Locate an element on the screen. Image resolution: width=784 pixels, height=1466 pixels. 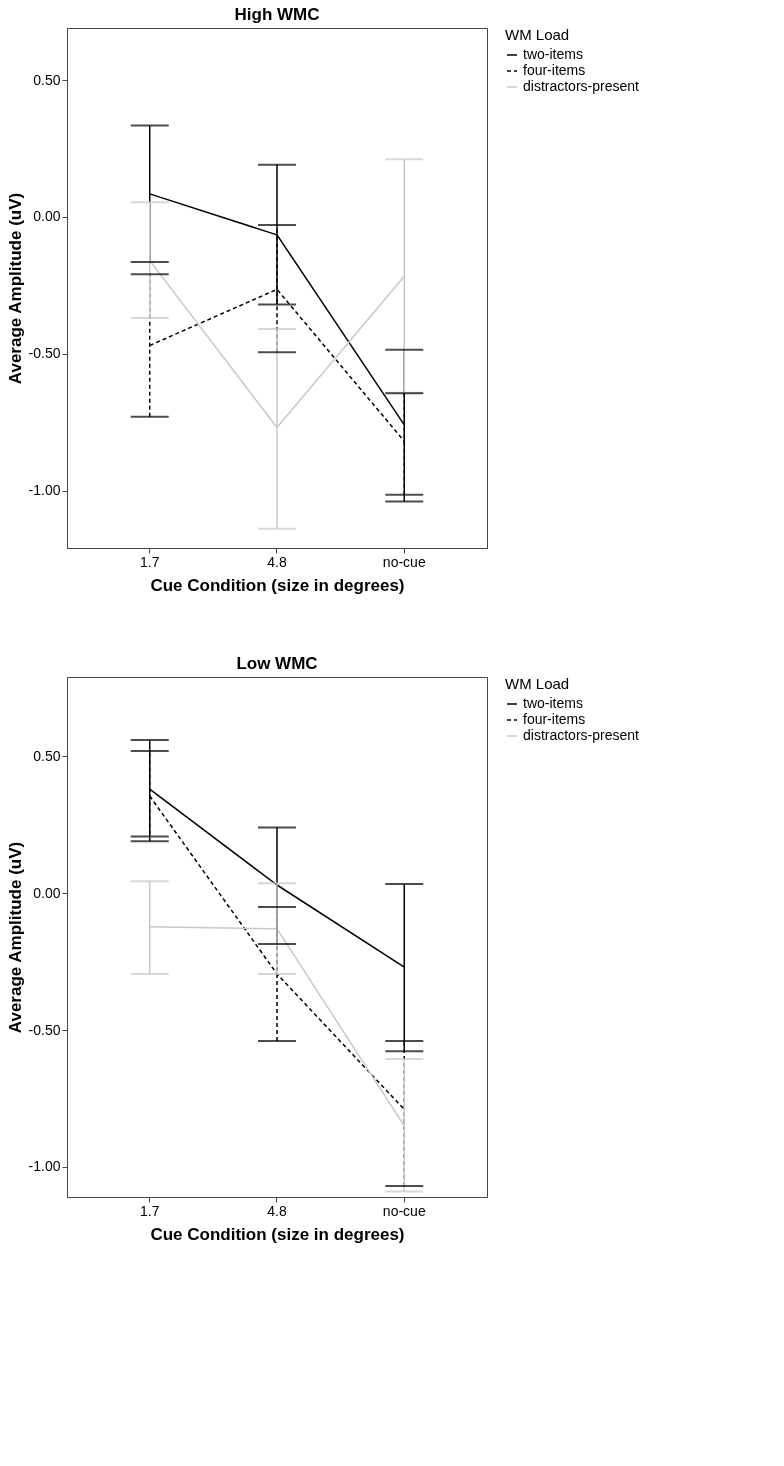
chart-title: High WMC is located at coordinates (277, 14).